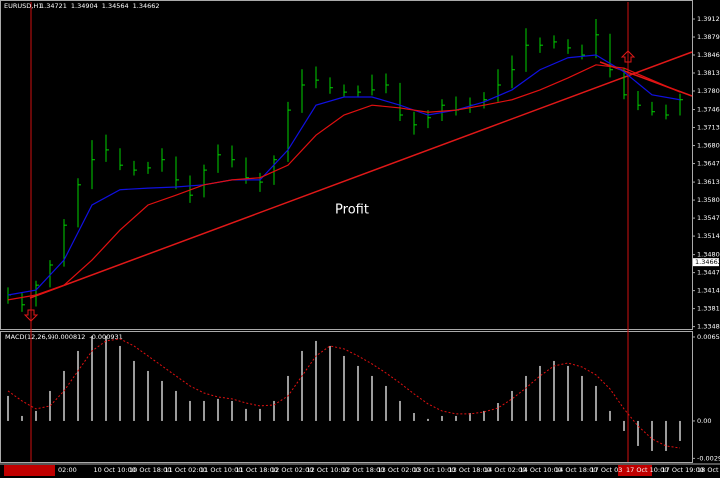 The width and height of the screenshot is (720, 478). Describe the element at coordinates (434, 470) in the screenshot. I see `time-label: 13 Oct 10:00` at that location.